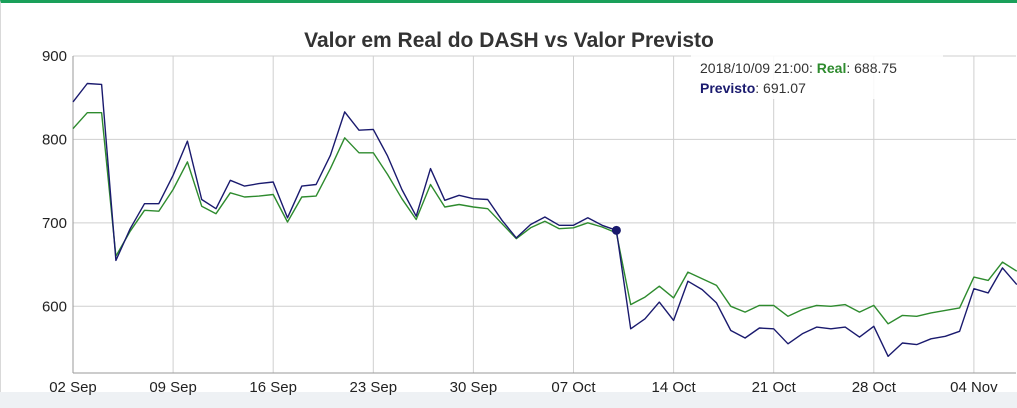 This screenshot has height=408, width=1017. I want to click on tooltip-line-real: 2018/10/09 21:00: Real: 688.75, so click(798, 68).